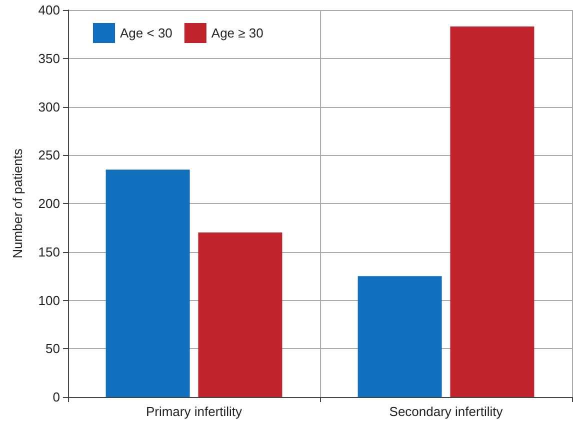  Describe the element at coordinates (146, 33) in the screenshot. I see `legend-label: Age < 30` at that location.